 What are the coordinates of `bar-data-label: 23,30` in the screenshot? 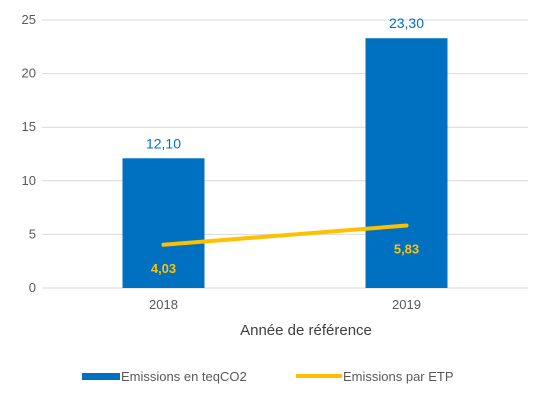 It's located at (406, 23).